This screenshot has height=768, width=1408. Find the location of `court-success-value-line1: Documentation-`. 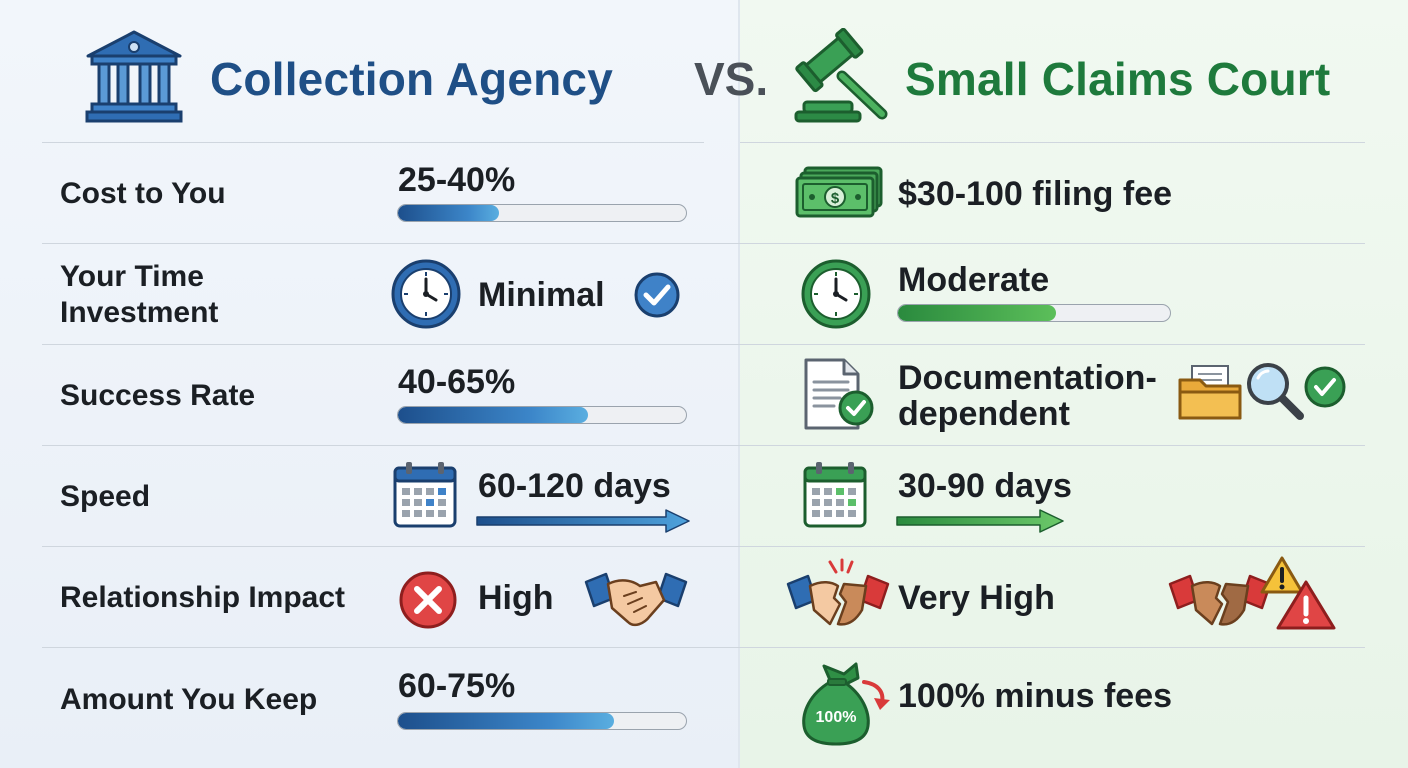

court-success-value-line1: Documentation- is located at coordinates (1027, 378).